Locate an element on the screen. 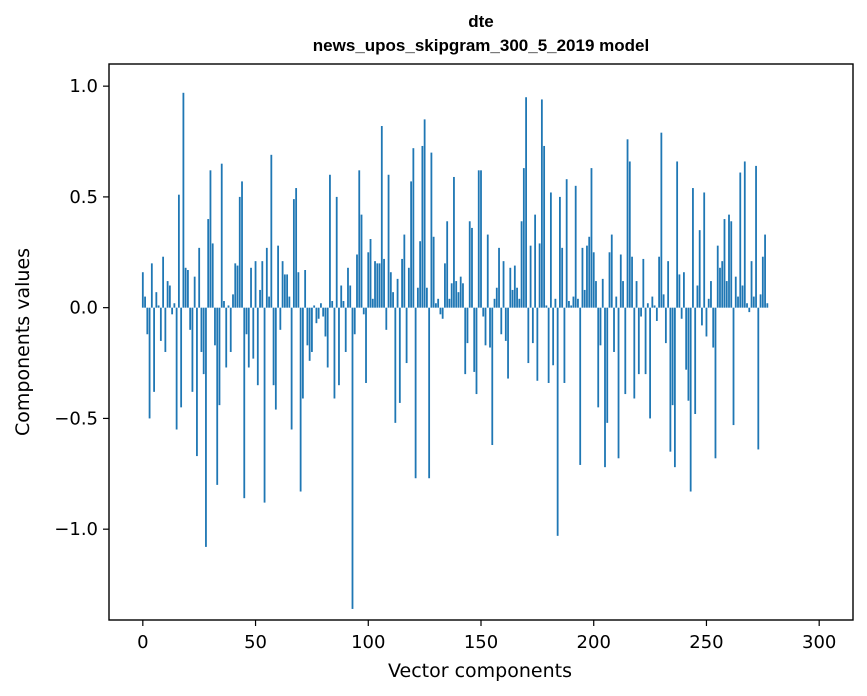  y-axis-label: Components values is located at coordinates (23, 342).